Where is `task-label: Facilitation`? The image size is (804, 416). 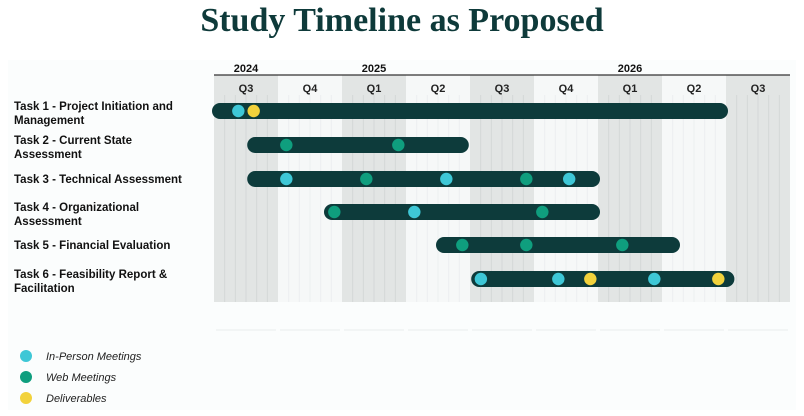 task-label: Facilitation is located at coordinates (44, 289).